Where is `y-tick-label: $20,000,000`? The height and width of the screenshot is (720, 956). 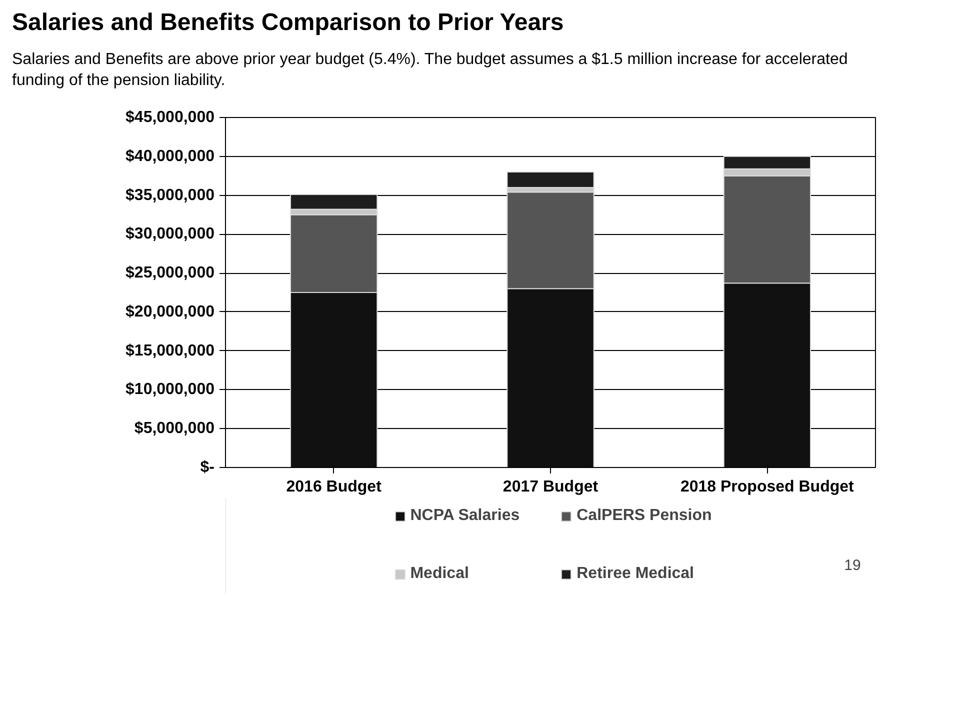
y-tick-label: $20,000,000 is located at coordinates (170, 311).